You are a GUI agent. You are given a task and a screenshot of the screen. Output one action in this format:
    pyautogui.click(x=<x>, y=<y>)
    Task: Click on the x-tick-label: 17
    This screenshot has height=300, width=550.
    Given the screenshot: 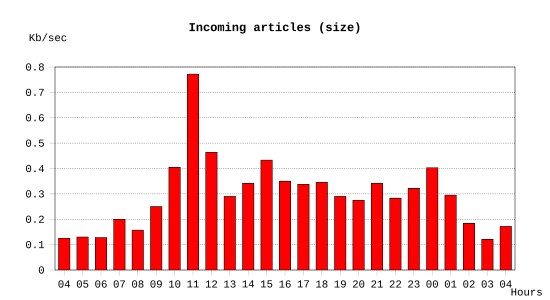 What is the action you would take?
    pyautogui.click(x=303, y=284)
    